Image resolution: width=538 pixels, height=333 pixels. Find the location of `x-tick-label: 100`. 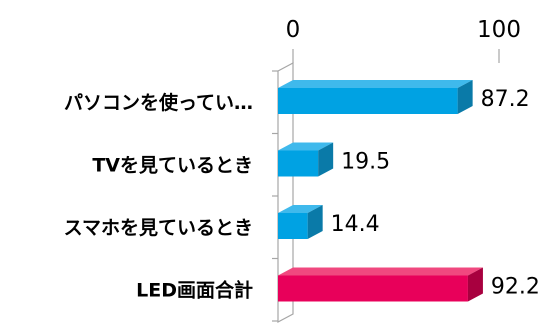

x-tick-label: 100 is located at coordinates (499, 30).